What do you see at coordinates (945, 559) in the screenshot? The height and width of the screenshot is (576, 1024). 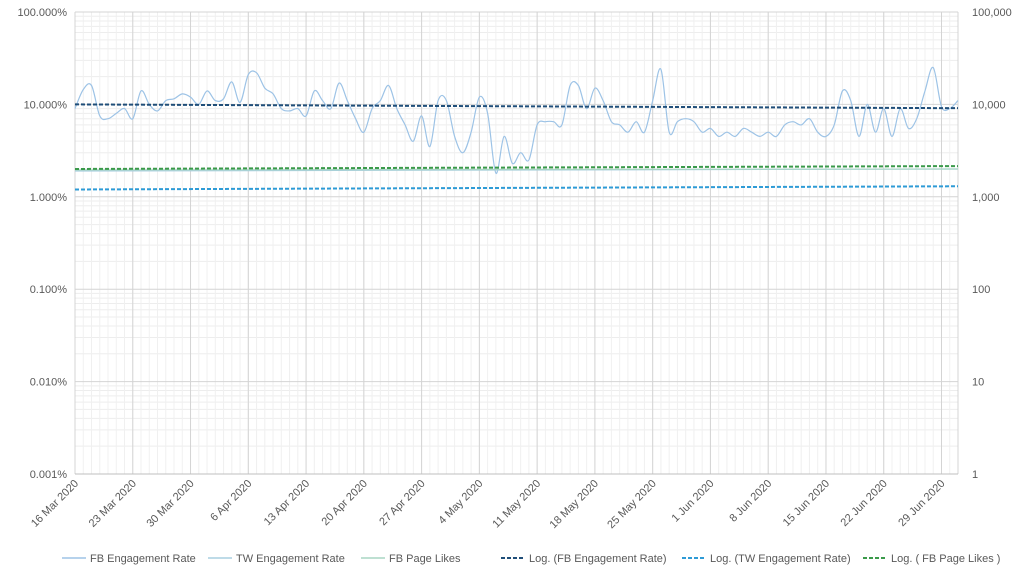 I see `legend-label: Log. ( FB Page Likes )` at bounding box center [945, 559].